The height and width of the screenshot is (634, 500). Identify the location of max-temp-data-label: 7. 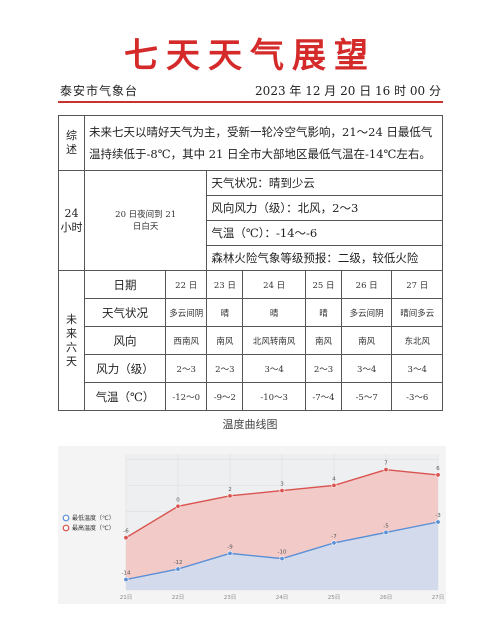
(386, 464).